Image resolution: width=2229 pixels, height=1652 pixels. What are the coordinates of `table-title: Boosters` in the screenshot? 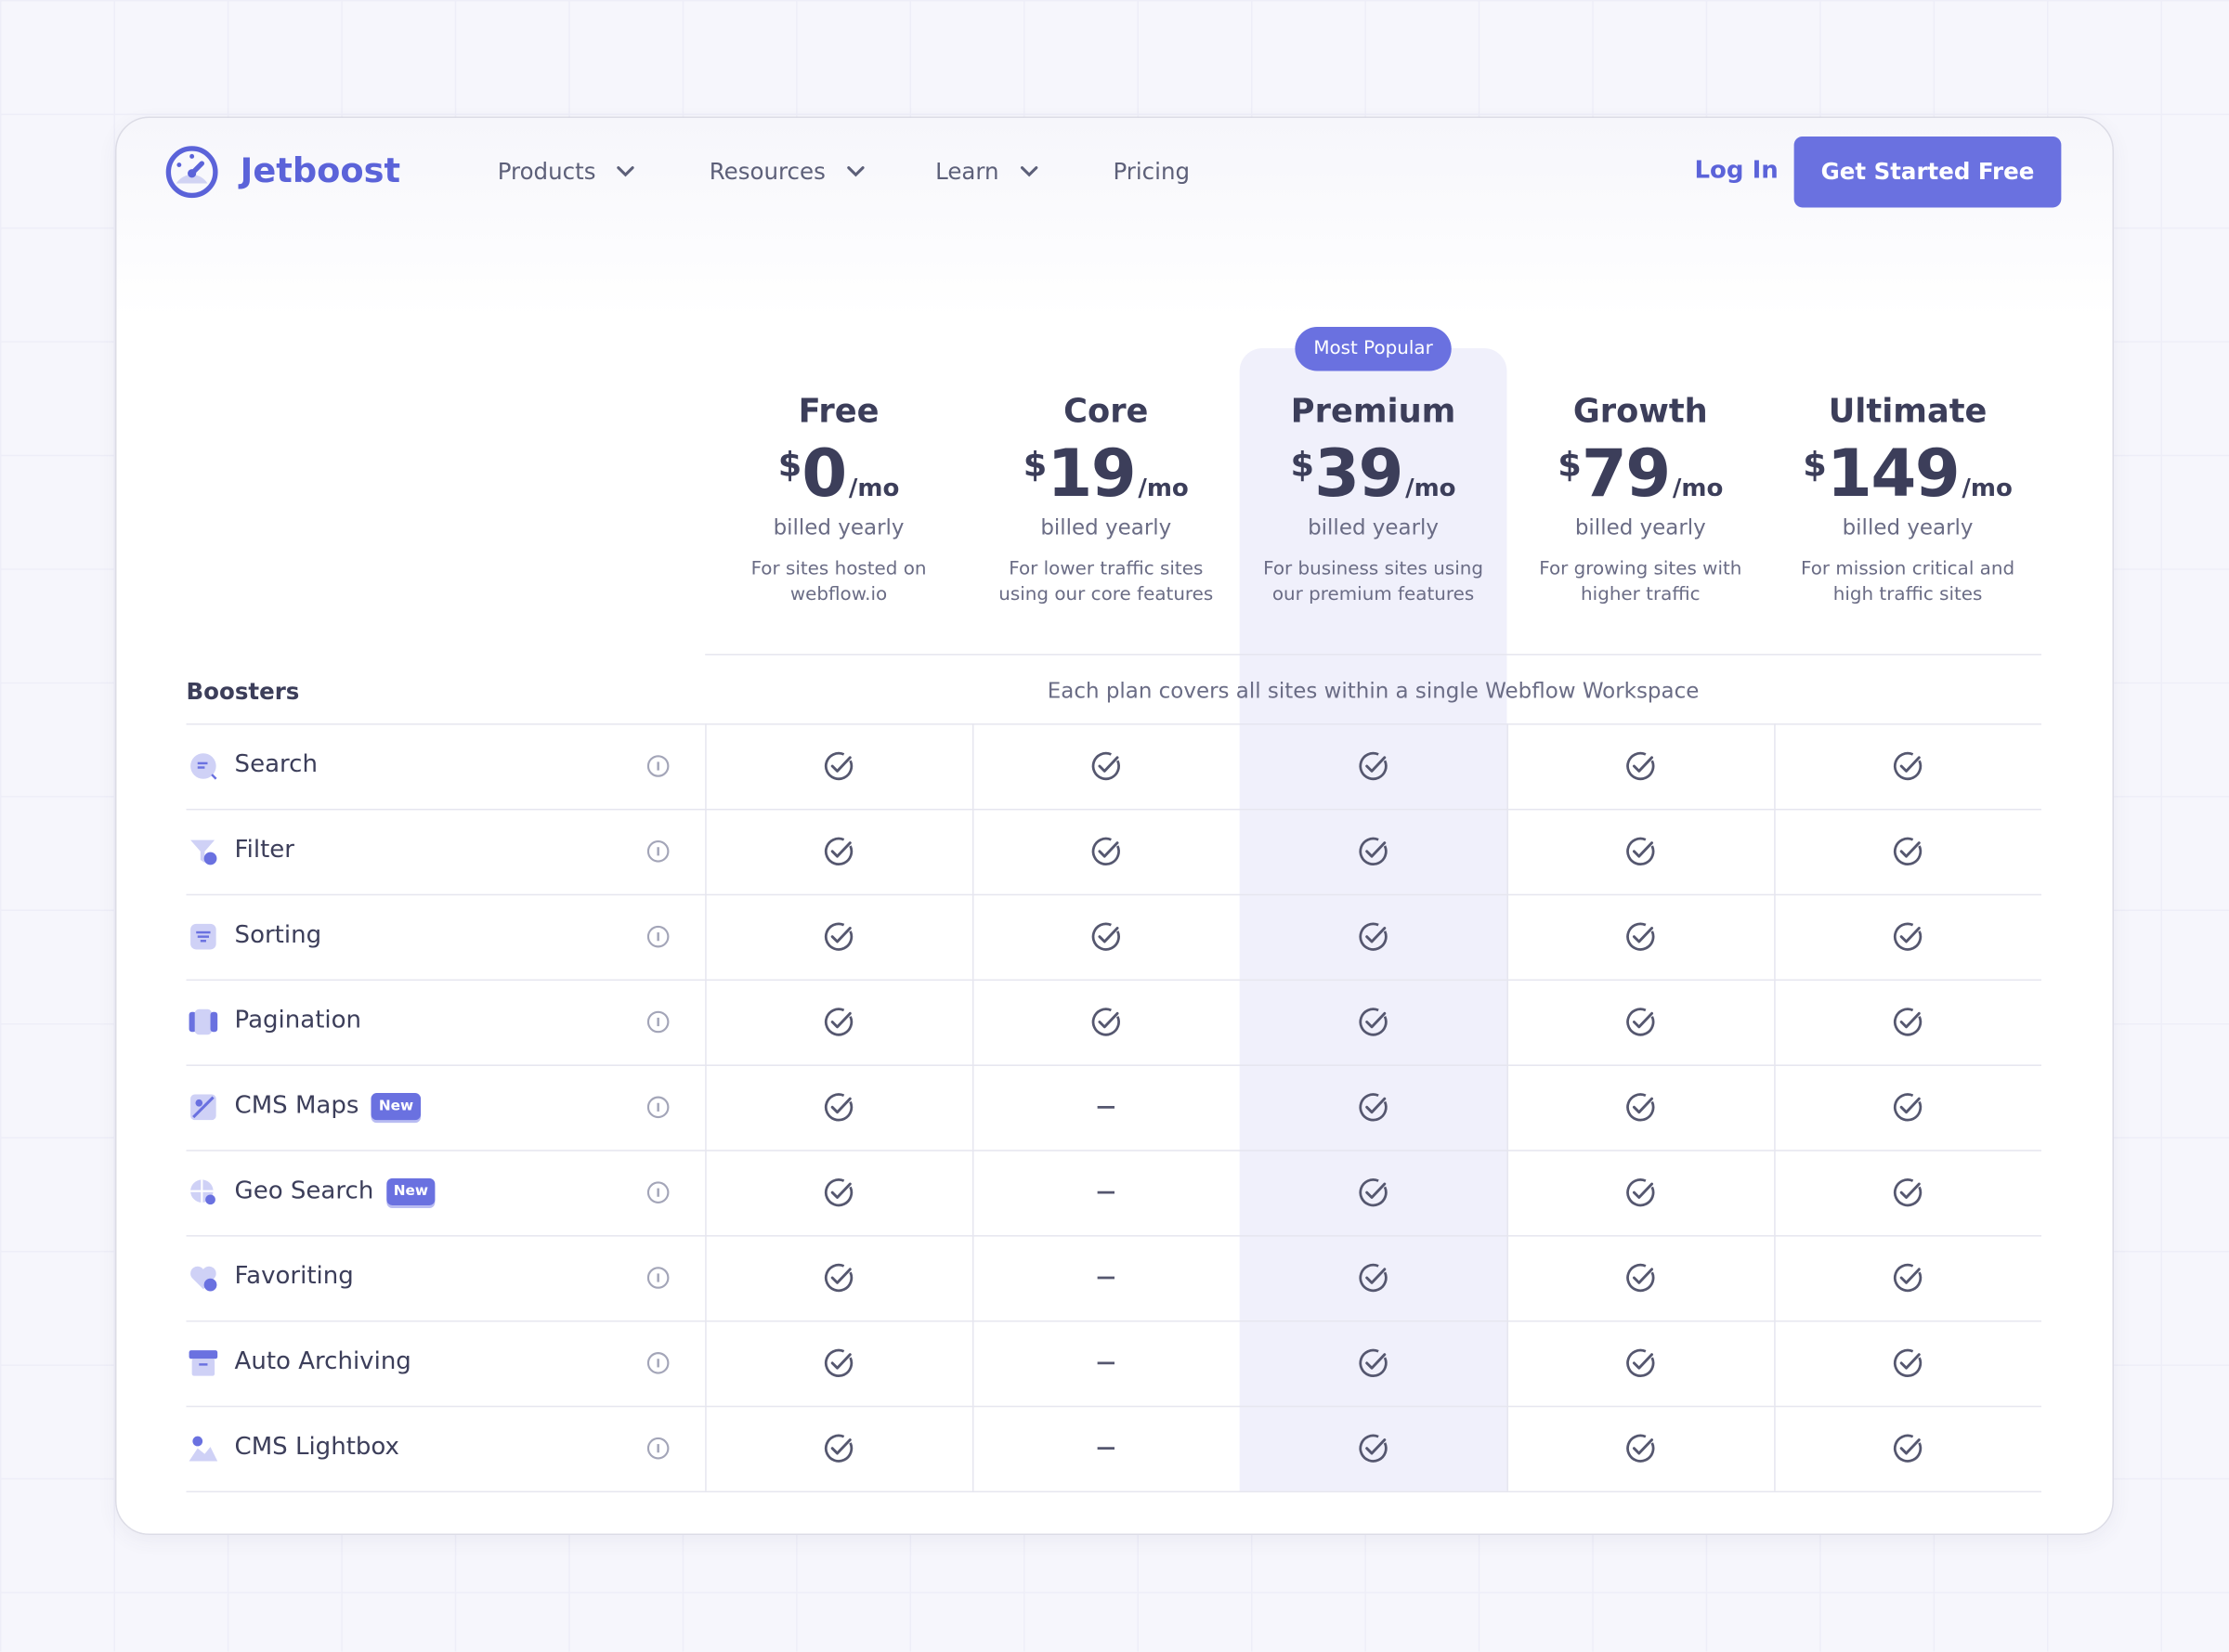 It's located at (243, 692).